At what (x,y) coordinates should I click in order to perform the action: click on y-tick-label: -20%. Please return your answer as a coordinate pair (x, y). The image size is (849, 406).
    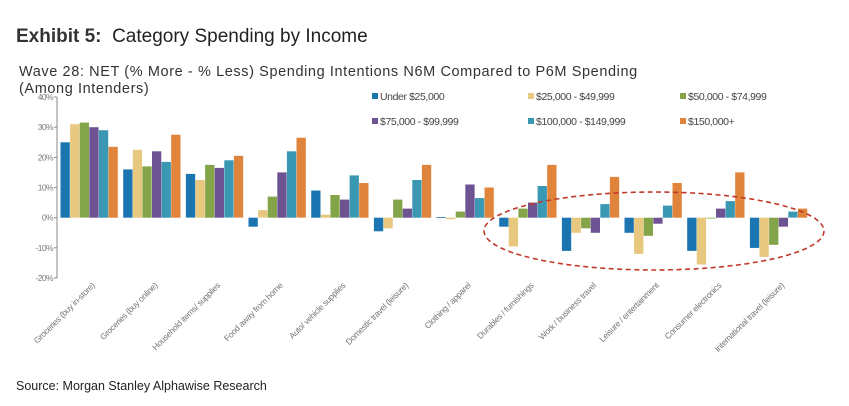
    Looking at the image, I should click on (45, 278).